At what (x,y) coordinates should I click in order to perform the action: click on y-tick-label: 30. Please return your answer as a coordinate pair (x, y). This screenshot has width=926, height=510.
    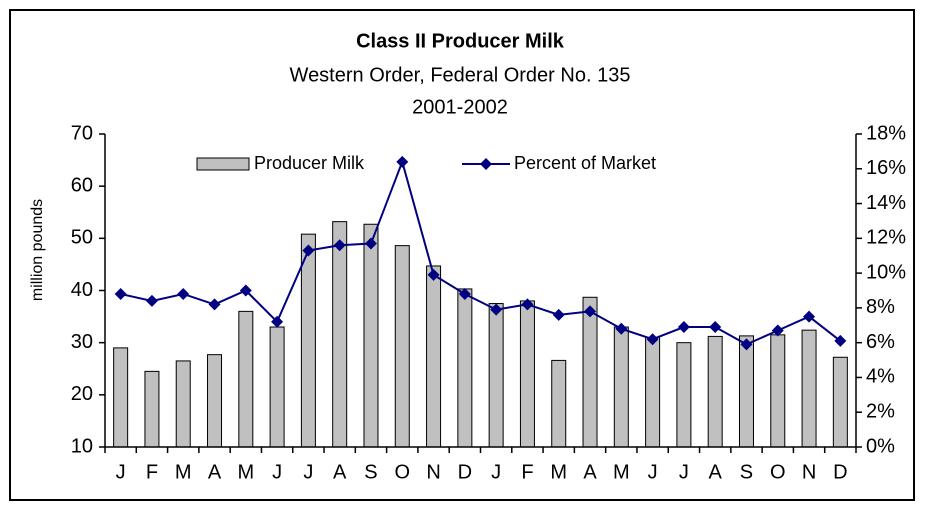
    Looking at the image, I should click on (82, 342).